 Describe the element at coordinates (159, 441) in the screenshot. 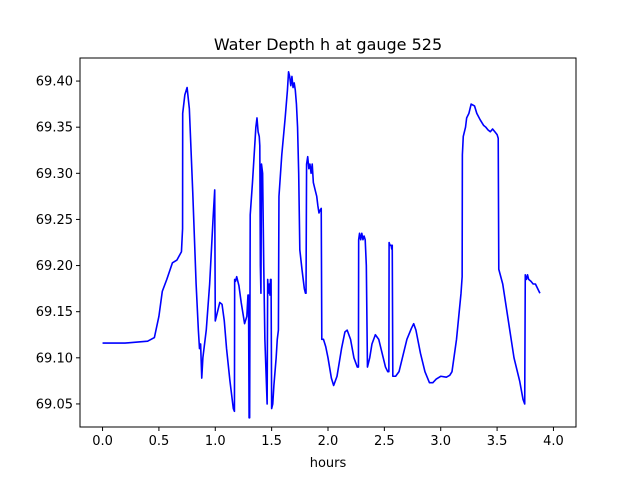

I see `x-tick-label: 0.5` at that location.